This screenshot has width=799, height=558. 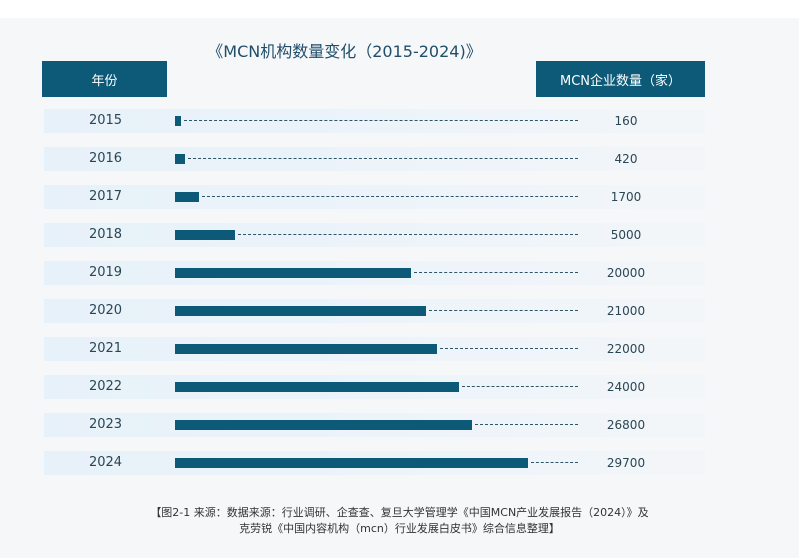 I want to click on table-row: 2016 420, so click(x=374, y=159).